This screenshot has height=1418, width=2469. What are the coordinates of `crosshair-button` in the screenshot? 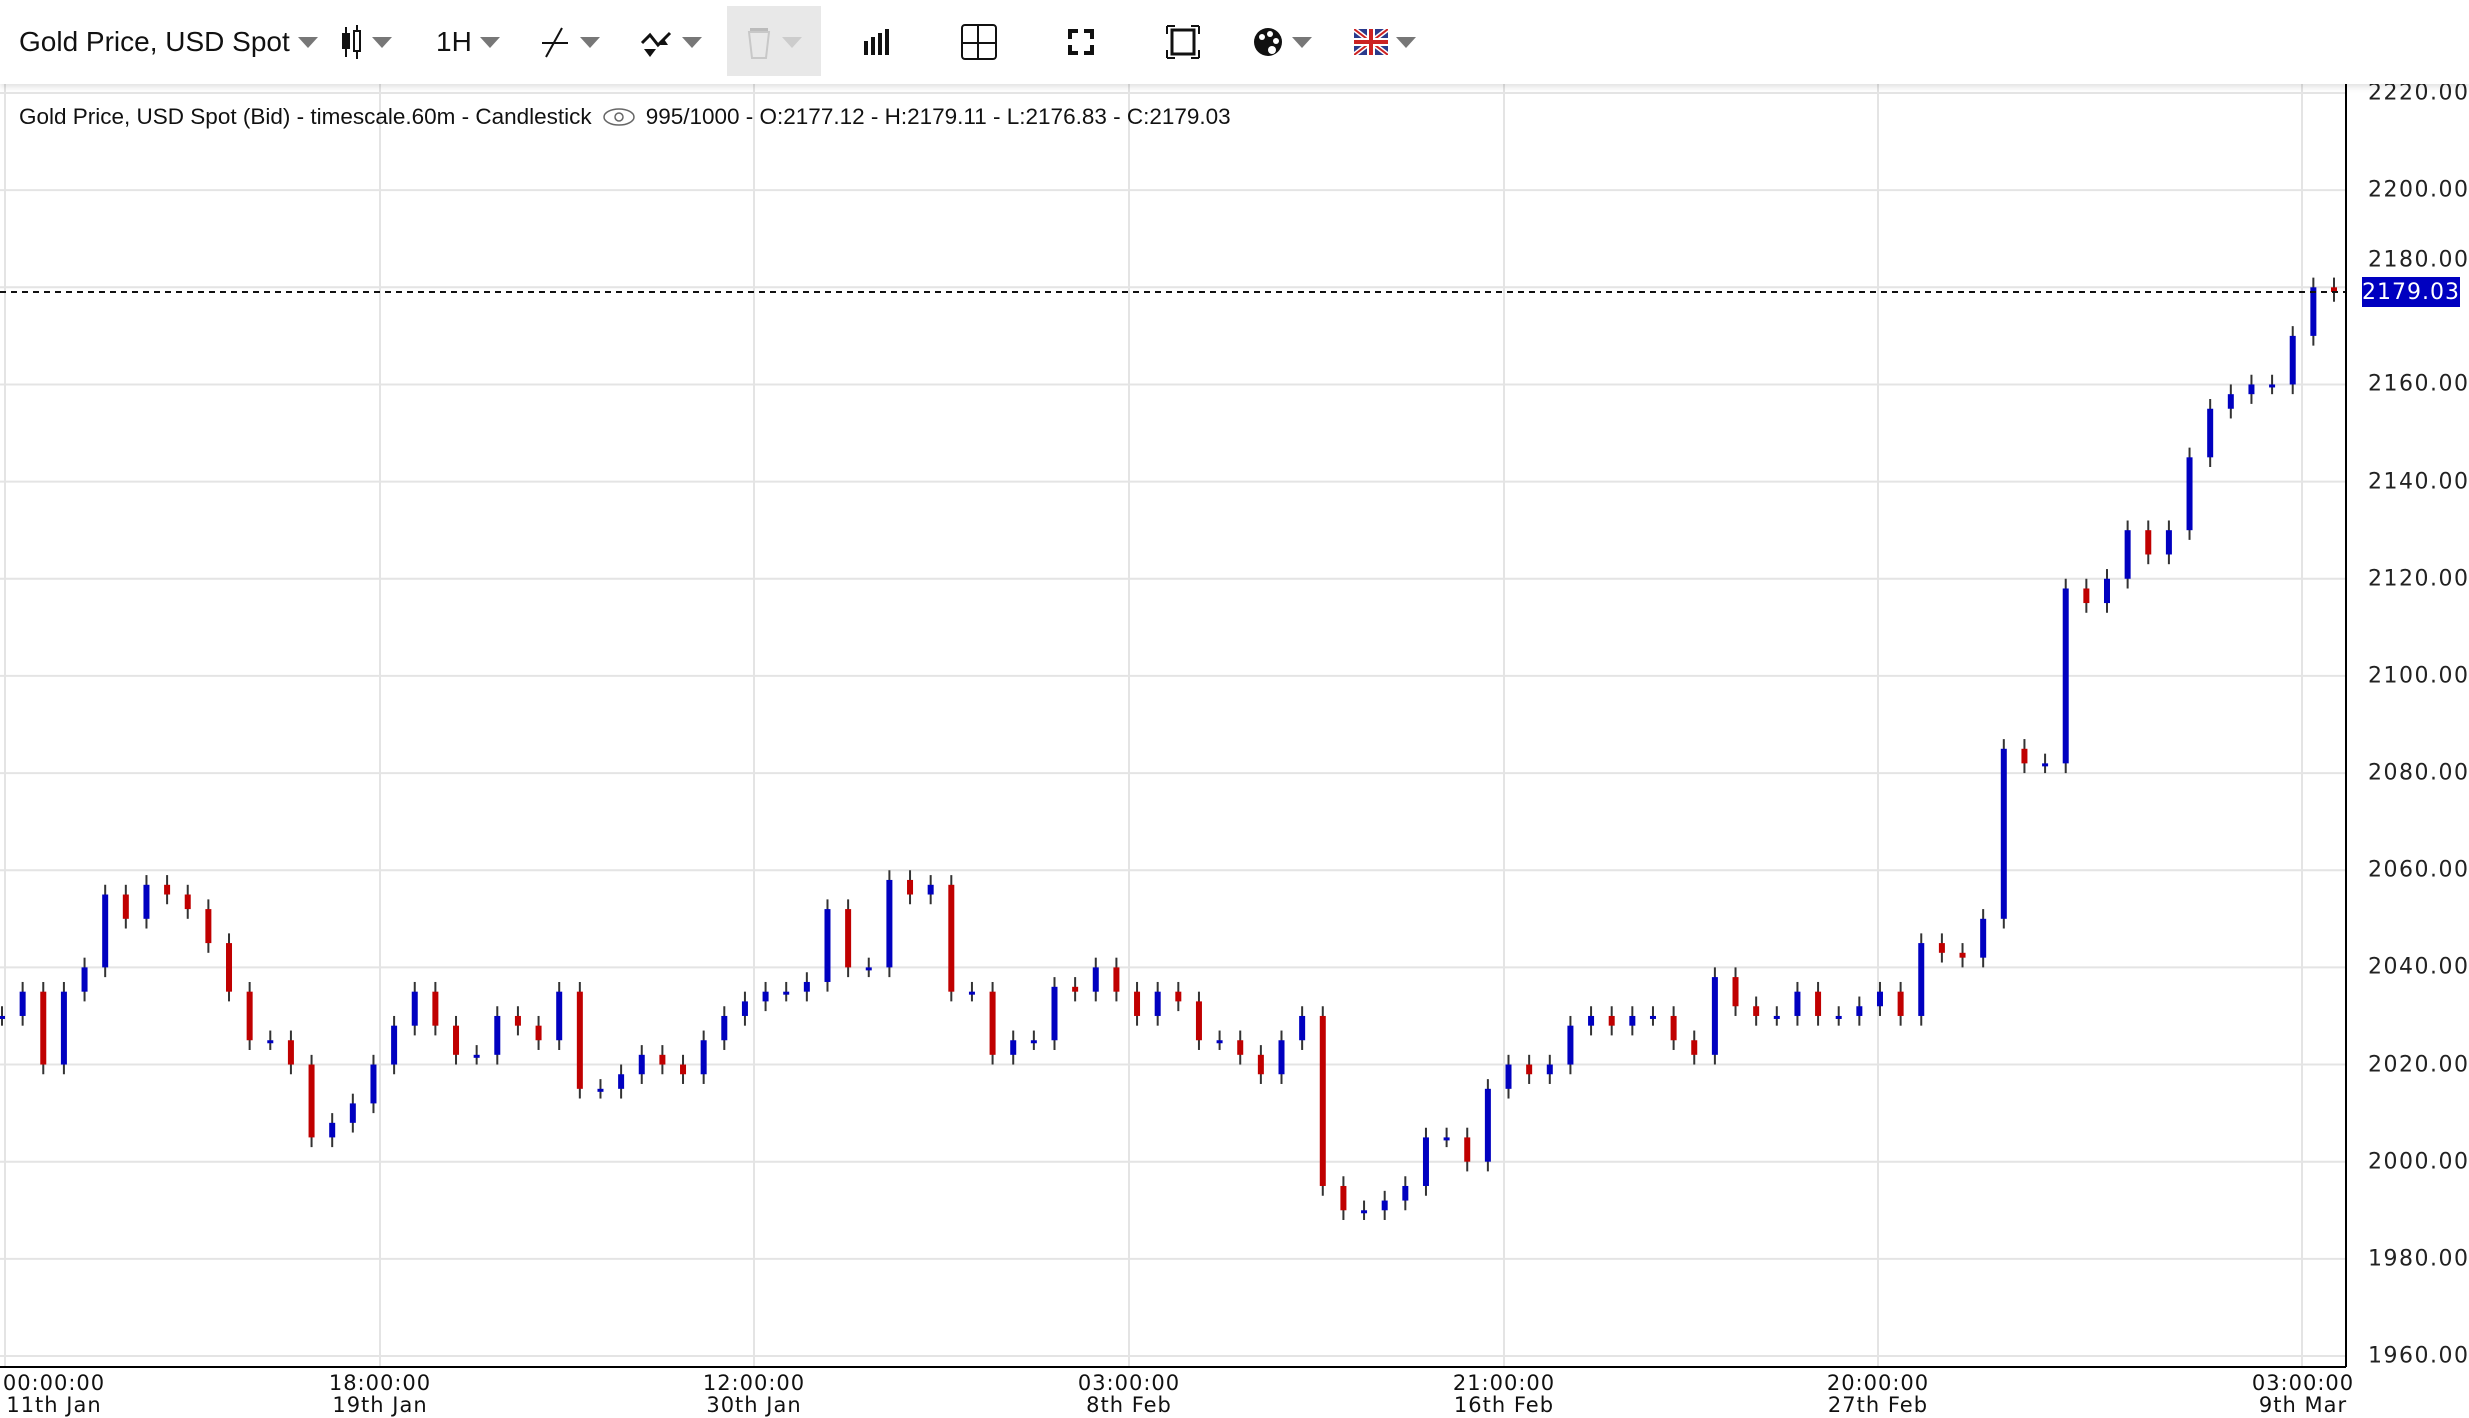 It's located at (979, 42).